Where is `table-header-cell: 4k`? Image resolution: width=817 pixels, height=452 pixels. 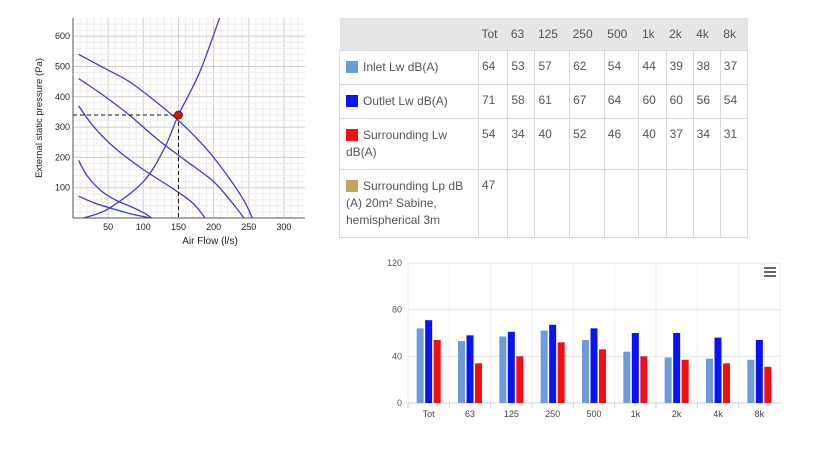
table-header-cell: 4k is located at coordinates (707, 34).